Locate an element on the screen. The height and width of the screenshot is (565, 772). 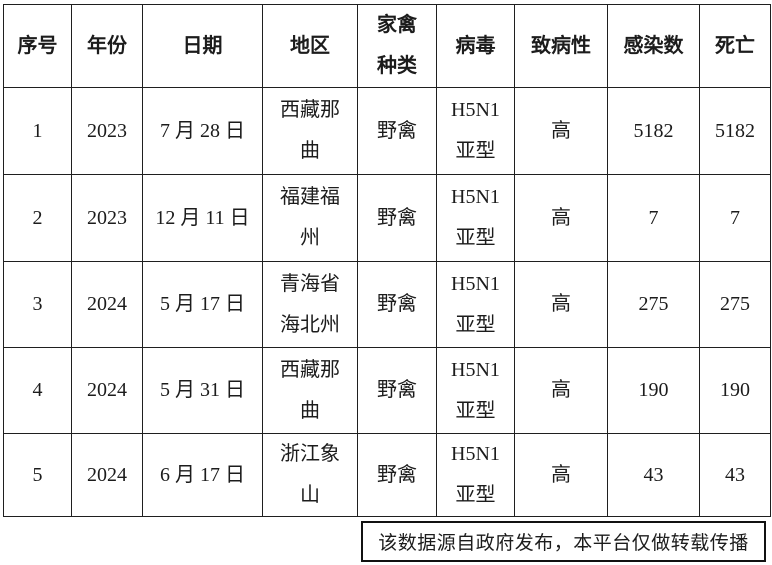
cell-date: 5 月 31 日 is located at coordinates (202, 390).